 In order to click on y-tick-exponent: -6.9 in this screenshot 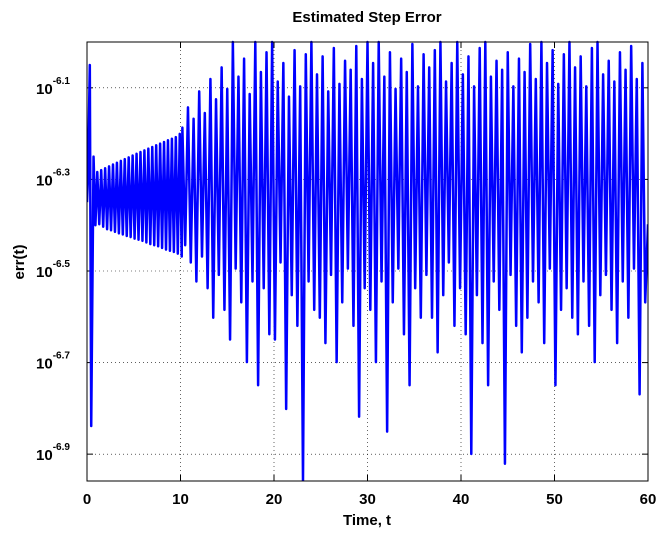, I will do `click(62, 447)`.